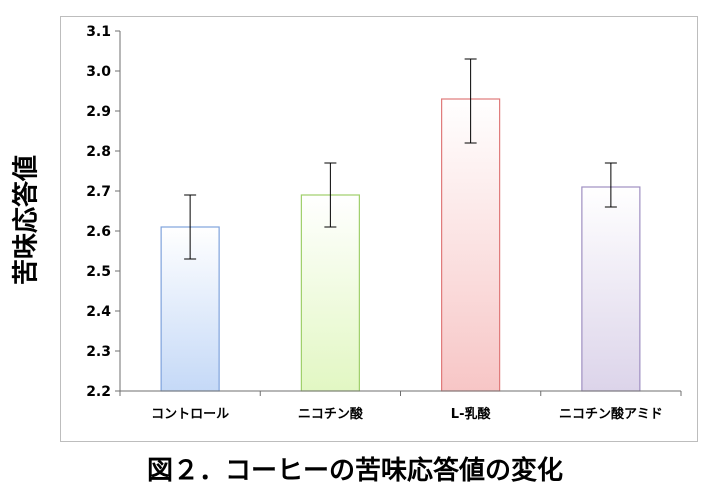 Image resolution: width=710 pixels, height=502 pixels. What do you see at coordinates (98, 192) in the screenshot?
I see `y-tick-label: 2.7` at bounding box center [98, 192].